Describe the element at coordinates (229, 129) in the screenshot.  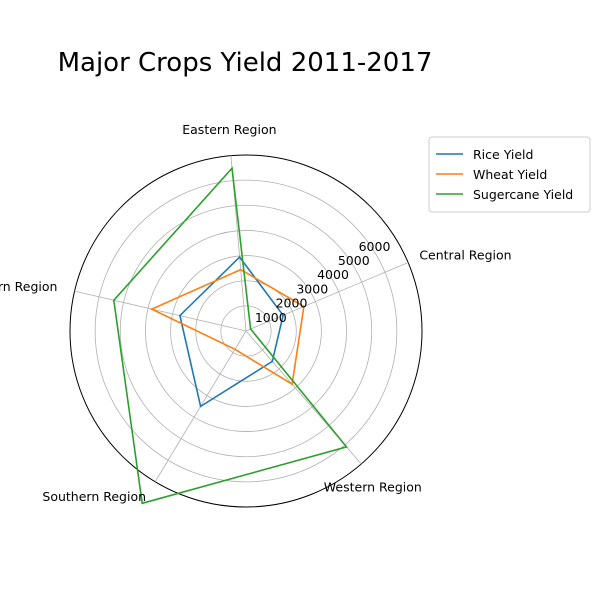
I see `category-label-1: Eastern Region` at that location.